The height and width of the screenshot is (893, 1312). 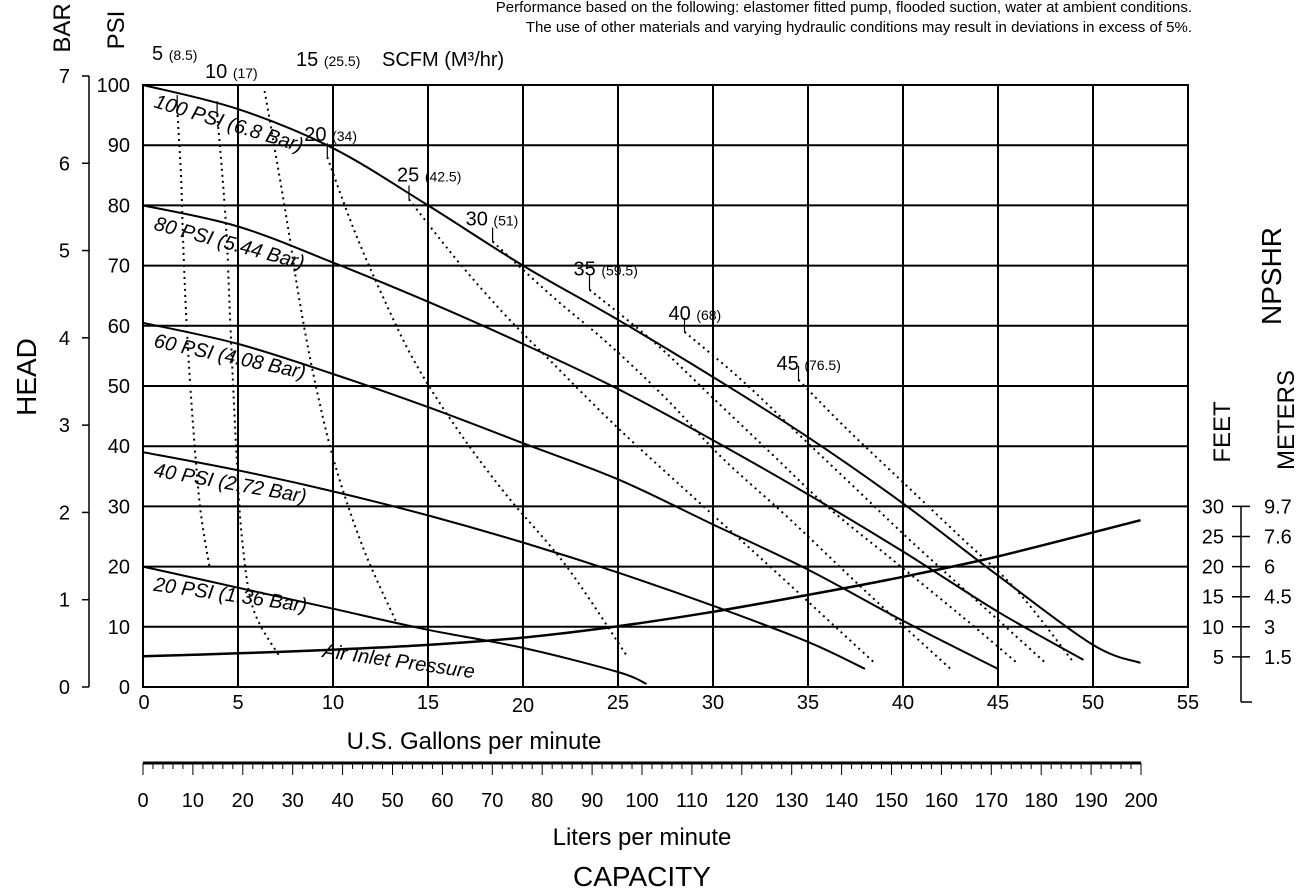 What do you see at coordinates (474, 741) in the screenshot?
I see `x-axis-label: U.S. Gallons per minute` at bounding box center [474, 741].